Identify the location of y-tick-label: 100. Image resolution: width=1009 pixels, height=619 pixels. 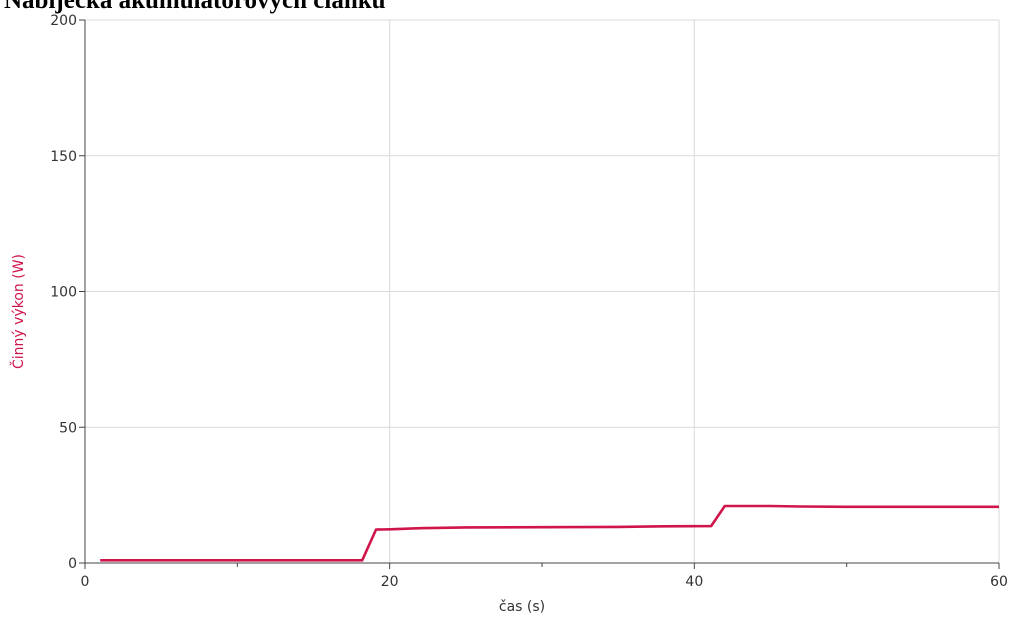
(63, 293).